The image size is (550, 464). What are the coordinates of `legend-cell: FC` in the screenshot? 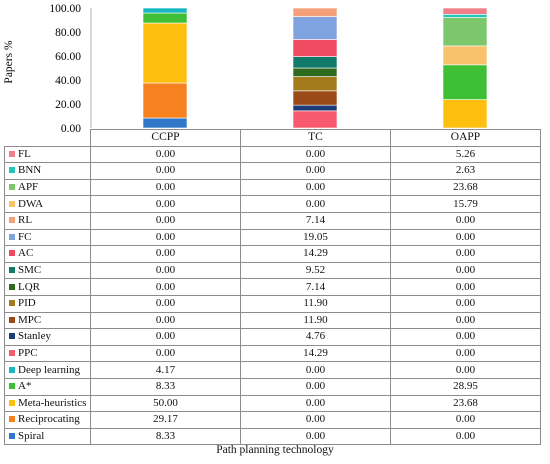 It's located at (47, 237).